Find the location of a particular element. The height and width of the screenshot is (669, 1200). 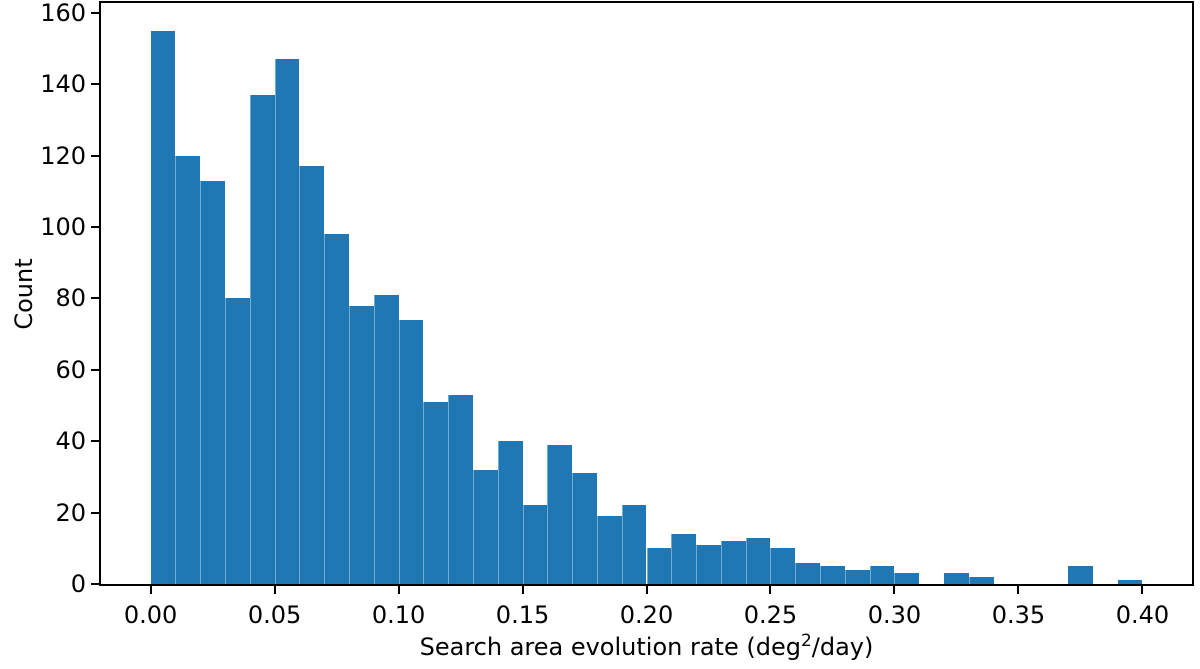

x-axis-tick-label: 0.05 is located at coordinates (274, 615).